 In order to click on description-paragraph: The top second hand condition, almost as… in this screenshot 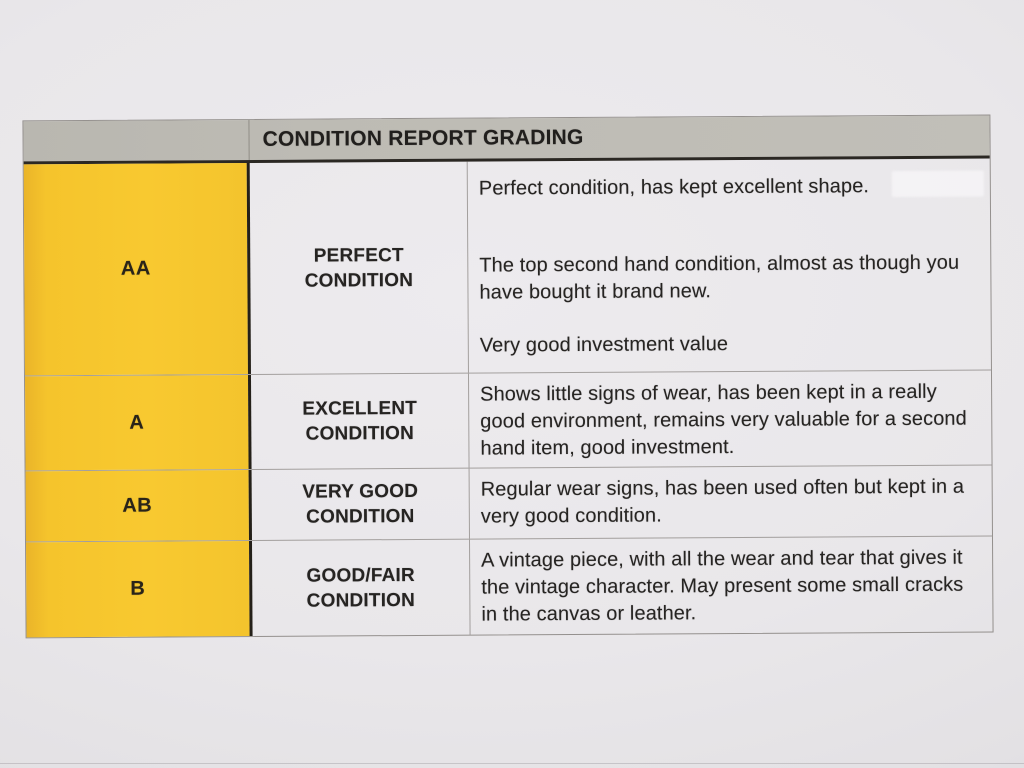, I will do `click(719, 277)`.